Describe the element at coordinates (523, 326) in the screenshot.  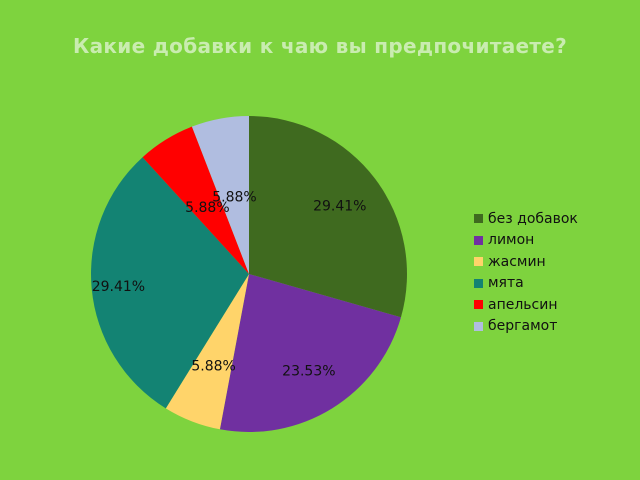
I see `legend-label: бергамот` at that location.